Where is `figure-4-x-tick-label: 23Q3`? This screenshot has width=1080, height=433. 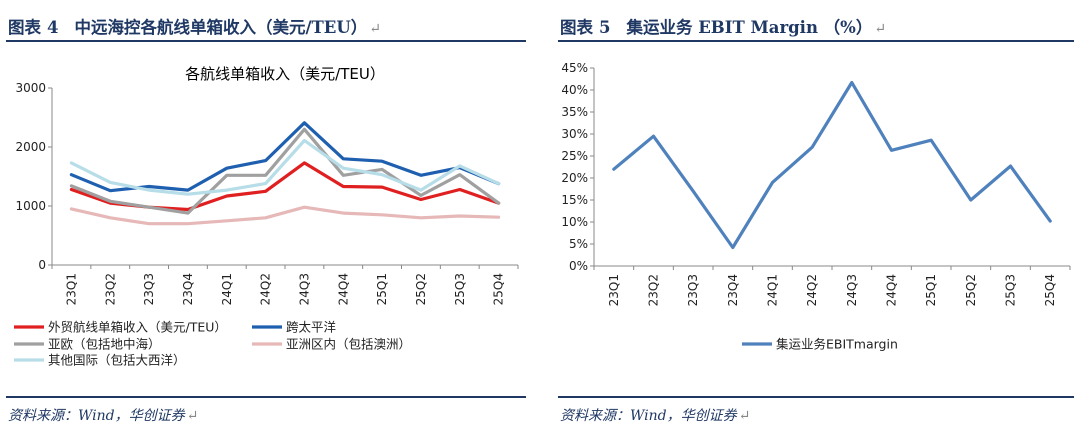 figure-4-x-tick-label: 23Q3 is located at coordinates (149, 289).